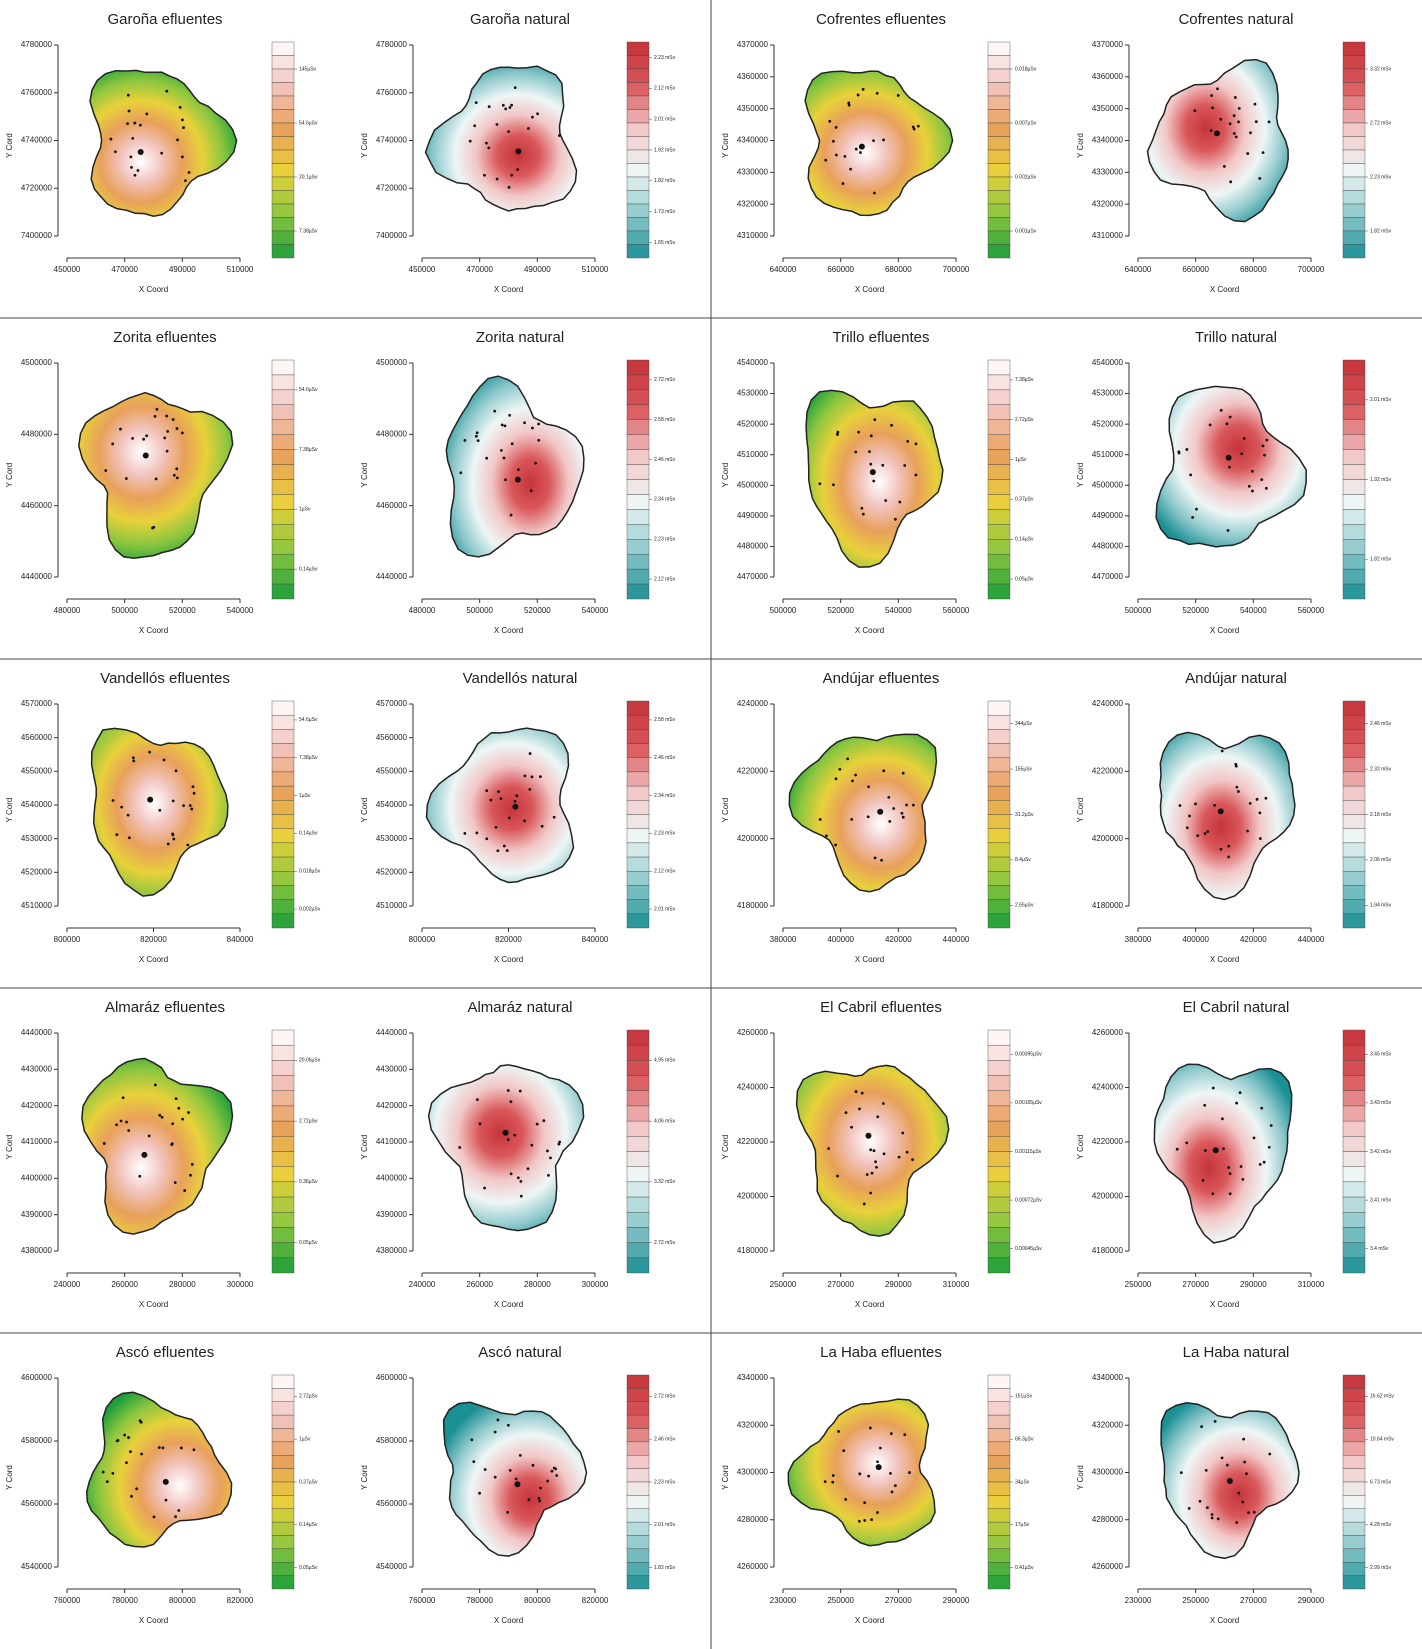  Describe the element at coordinates (308, 1243) in the screenshot. I see `colorbar-label: 0.05µSv` at that location.